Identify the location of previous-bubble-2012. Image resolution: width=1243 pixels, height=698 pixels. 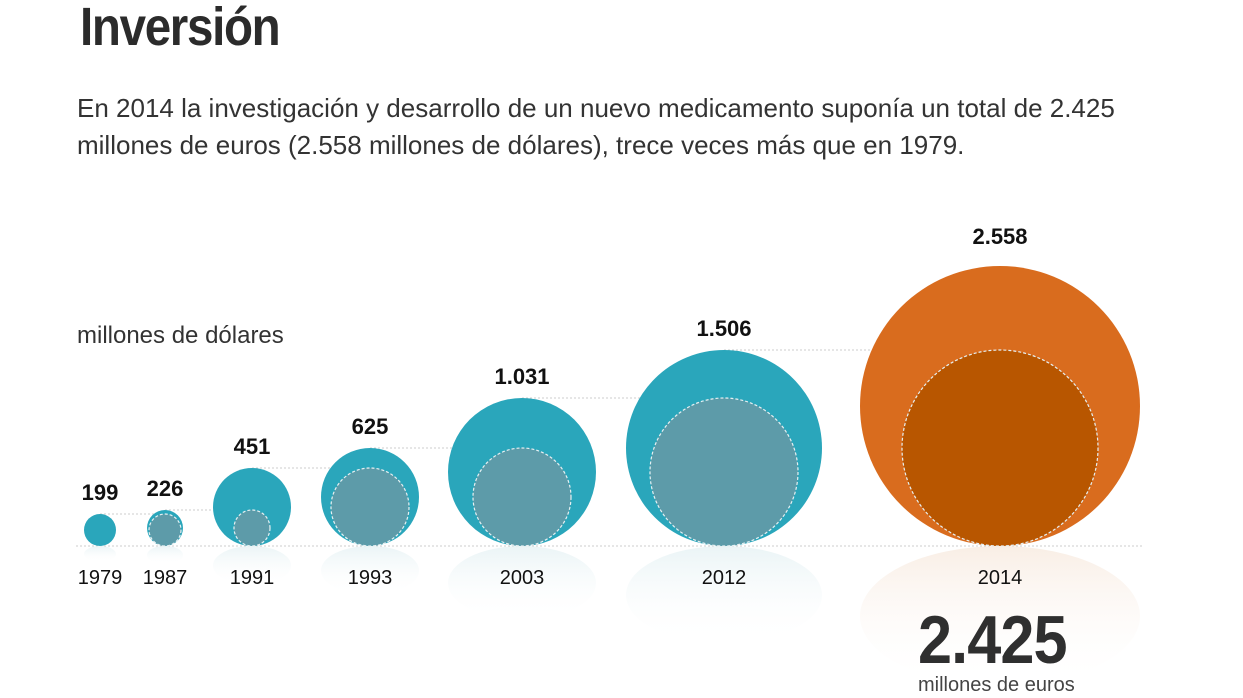
(724, 472).